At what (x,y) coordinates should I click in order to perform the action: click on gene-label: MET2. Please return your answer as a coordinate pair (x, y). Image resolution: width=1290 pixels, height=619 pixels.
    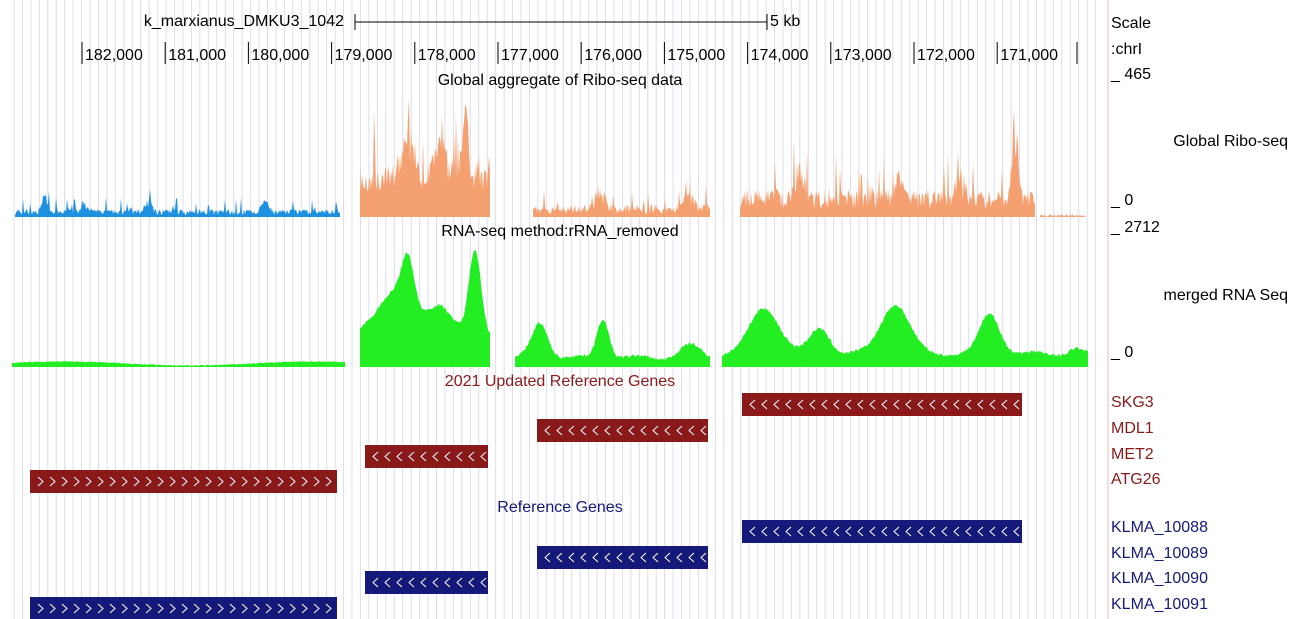
    Looking at the image, I should click on (1132, 454).